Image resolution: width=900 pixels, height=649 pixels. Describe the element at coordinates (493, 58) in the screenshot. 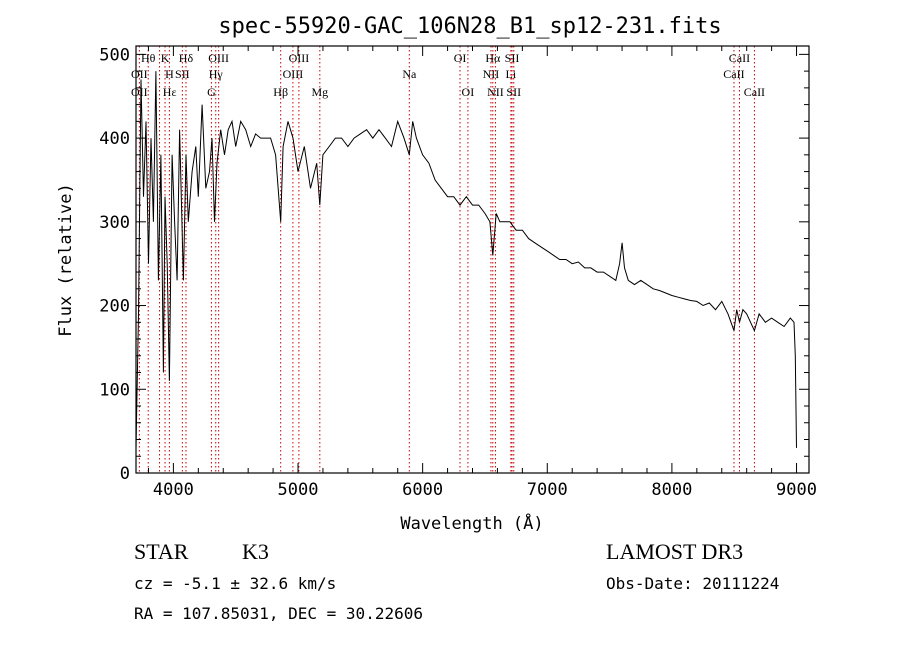

I see `spectral-line-label: Hα` at that location.